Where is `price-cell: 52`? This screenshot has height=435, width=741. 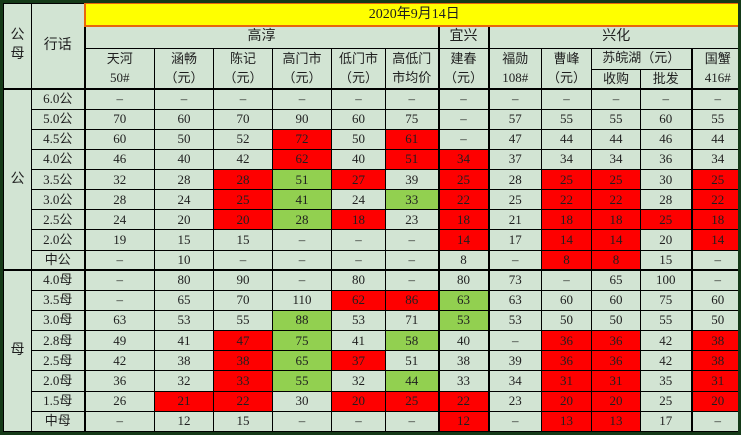
price-cell: 52 is located at coordinates (243, 139).